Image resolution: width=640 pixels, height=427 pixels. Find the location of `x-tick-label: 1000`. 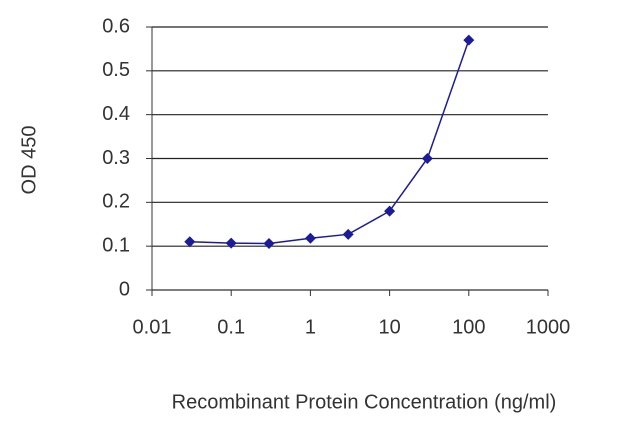

x-tick-label: 1000 is located at coordinates (548, 327).